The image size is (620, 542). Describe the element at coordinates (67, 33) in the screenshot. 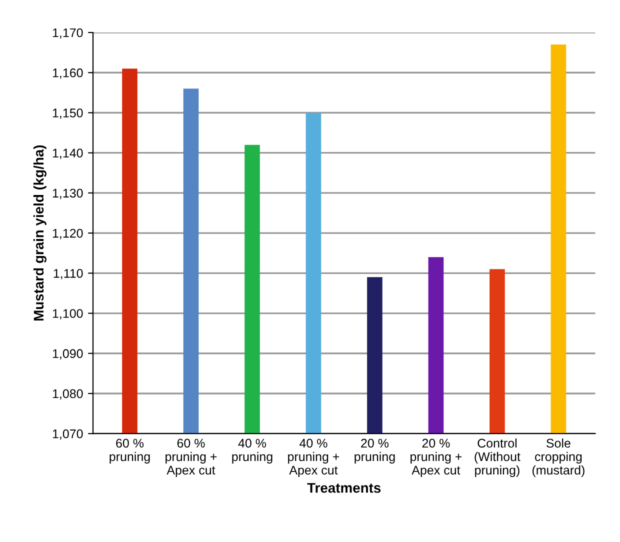

I see `y-tick-label: 1,170` at that location.